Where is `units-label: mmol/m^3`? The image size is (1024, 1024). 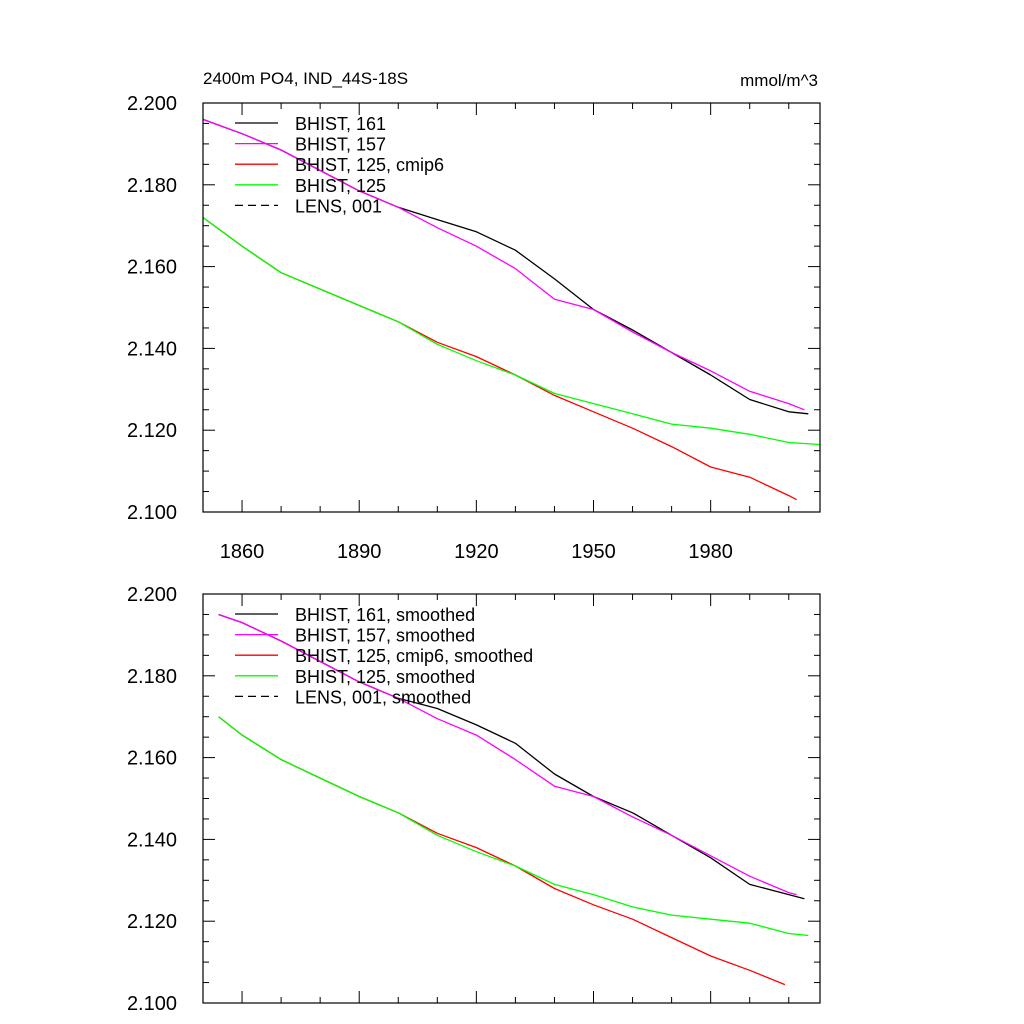
units-label: mmol/m^3 is located at coordinates (779, 80).